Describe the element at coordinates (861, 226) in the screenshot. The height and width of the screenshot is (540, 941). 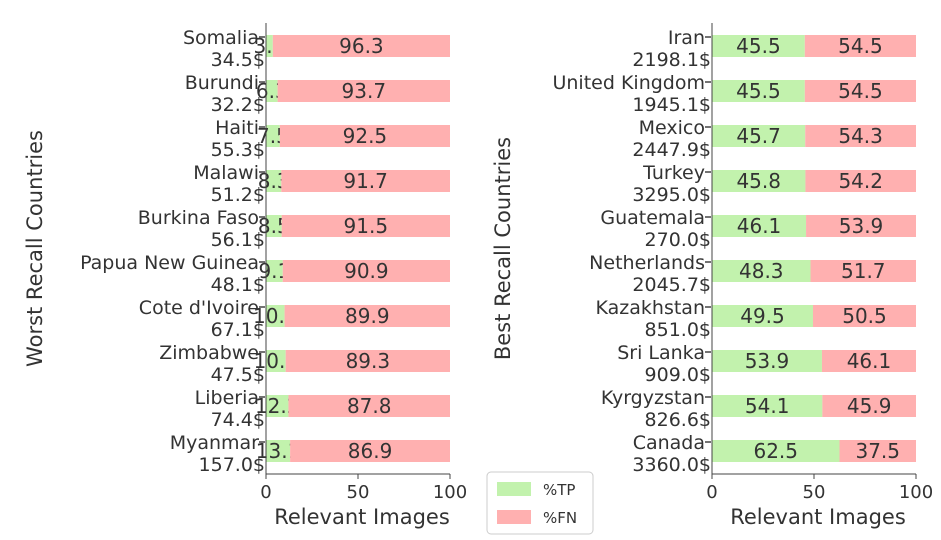
I see `best-value-label-fn-4: 53.9` at that location.